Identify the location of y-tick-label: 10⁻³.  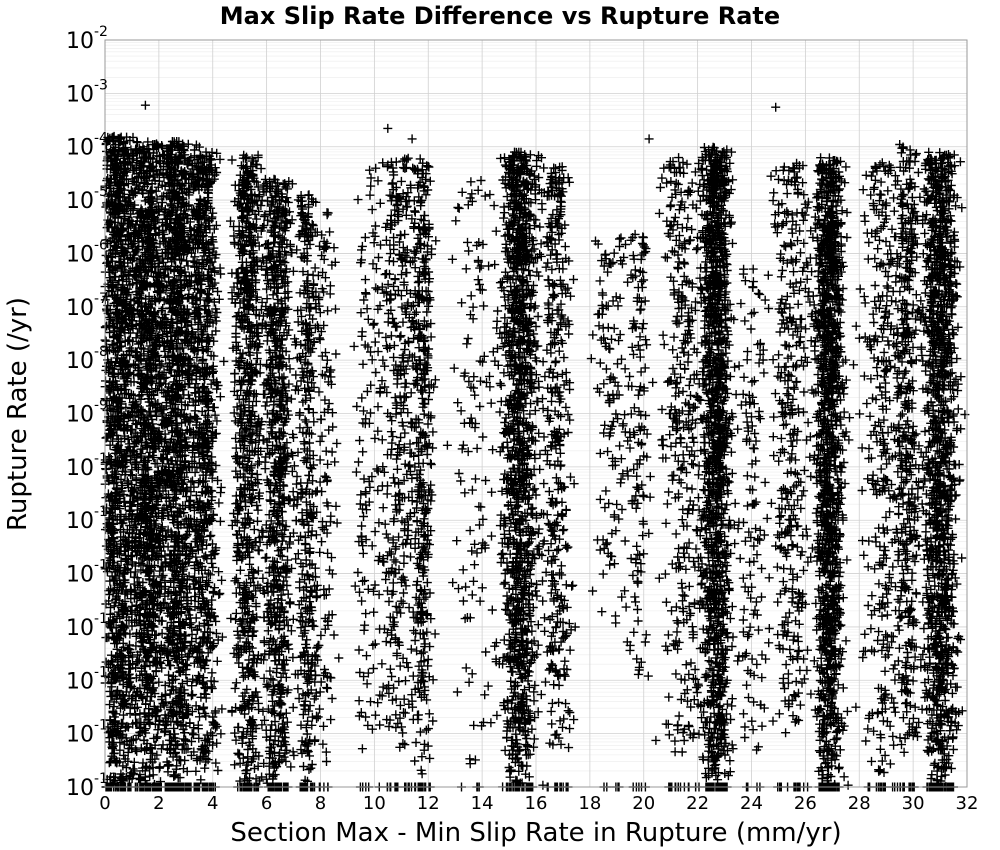
(87, 92).